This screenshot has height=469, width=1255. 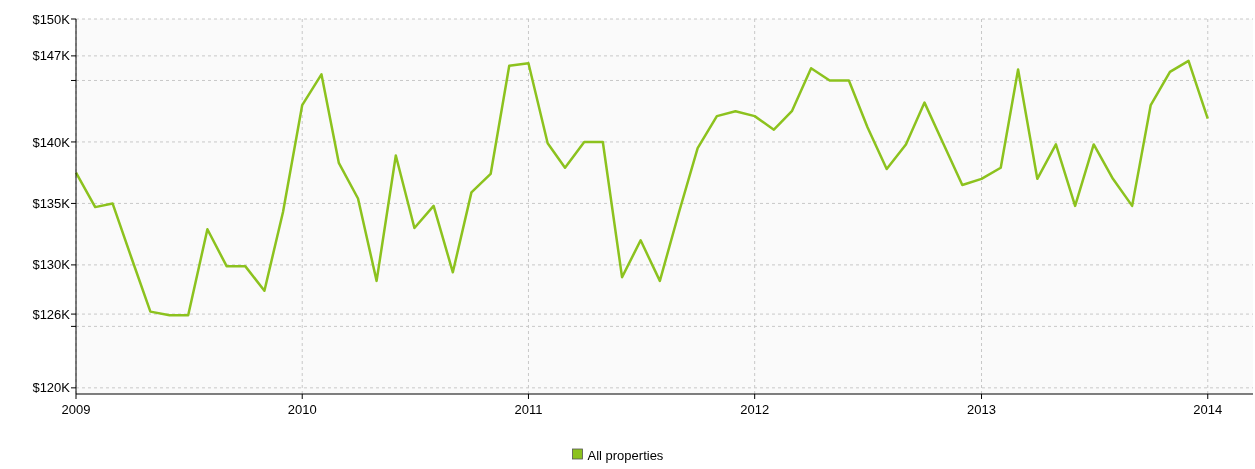 I want to click on y-tick-label: $147K, so click(x=51, y=56).